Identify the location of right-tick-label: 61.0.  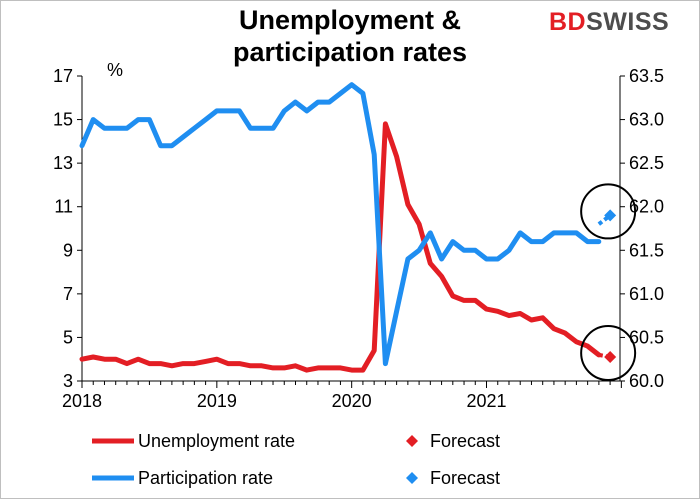
(646, 294).